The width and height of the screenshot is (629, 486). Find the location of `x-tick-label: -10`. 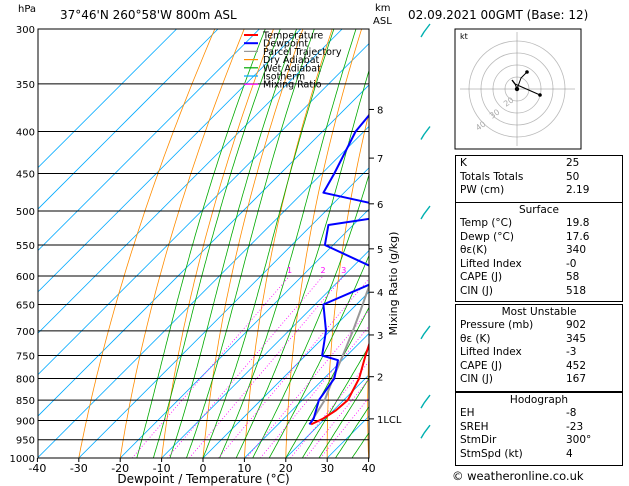

x-tick-label: -10 is located at coordinates (162, 468).